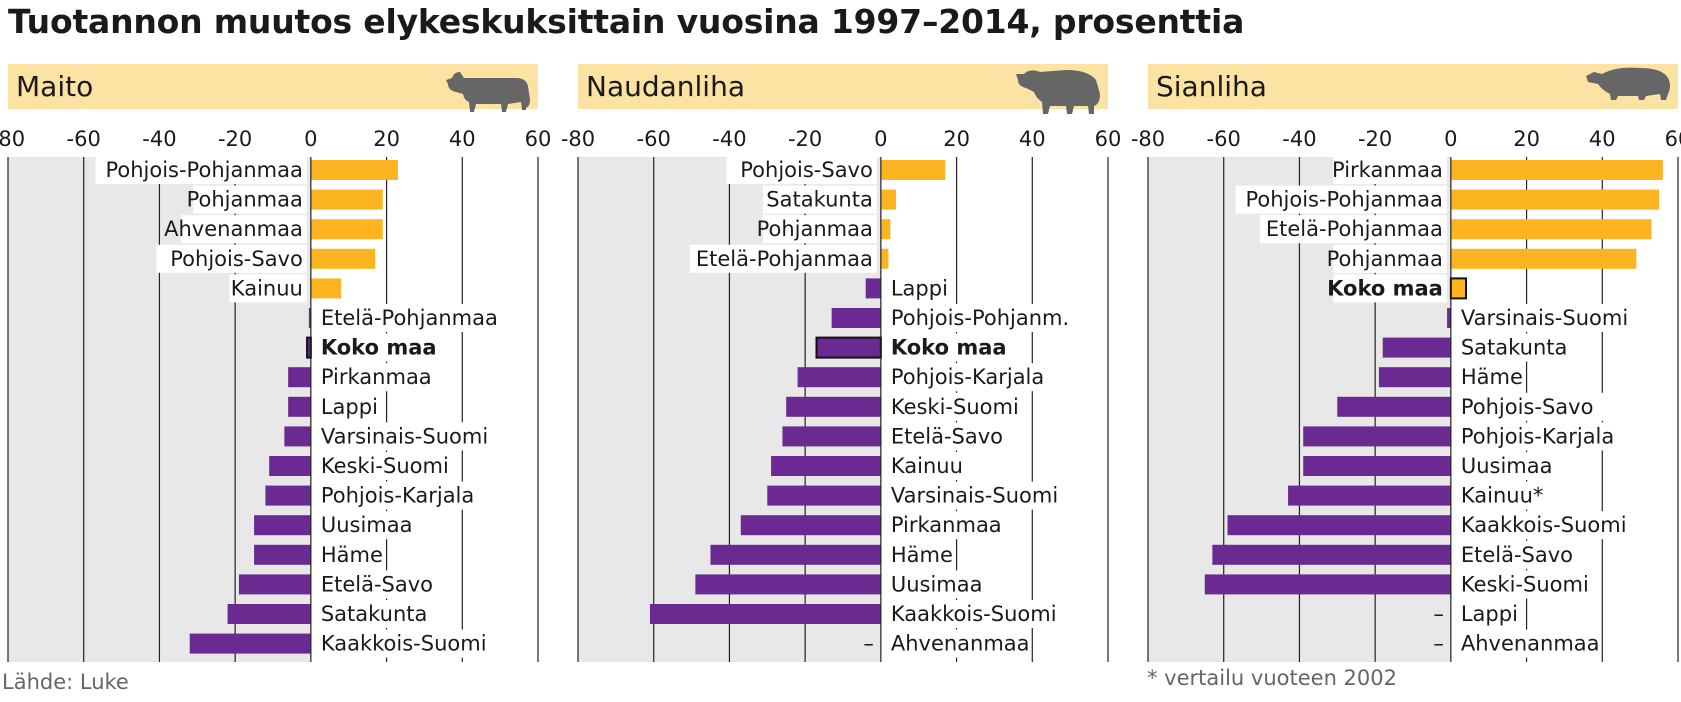 This screenshot has height=702, width=1681. What do you see at coordinates (159, 139) in the screenshot?
I see `x-tick-label: -40` at bounding box center [159, 139].